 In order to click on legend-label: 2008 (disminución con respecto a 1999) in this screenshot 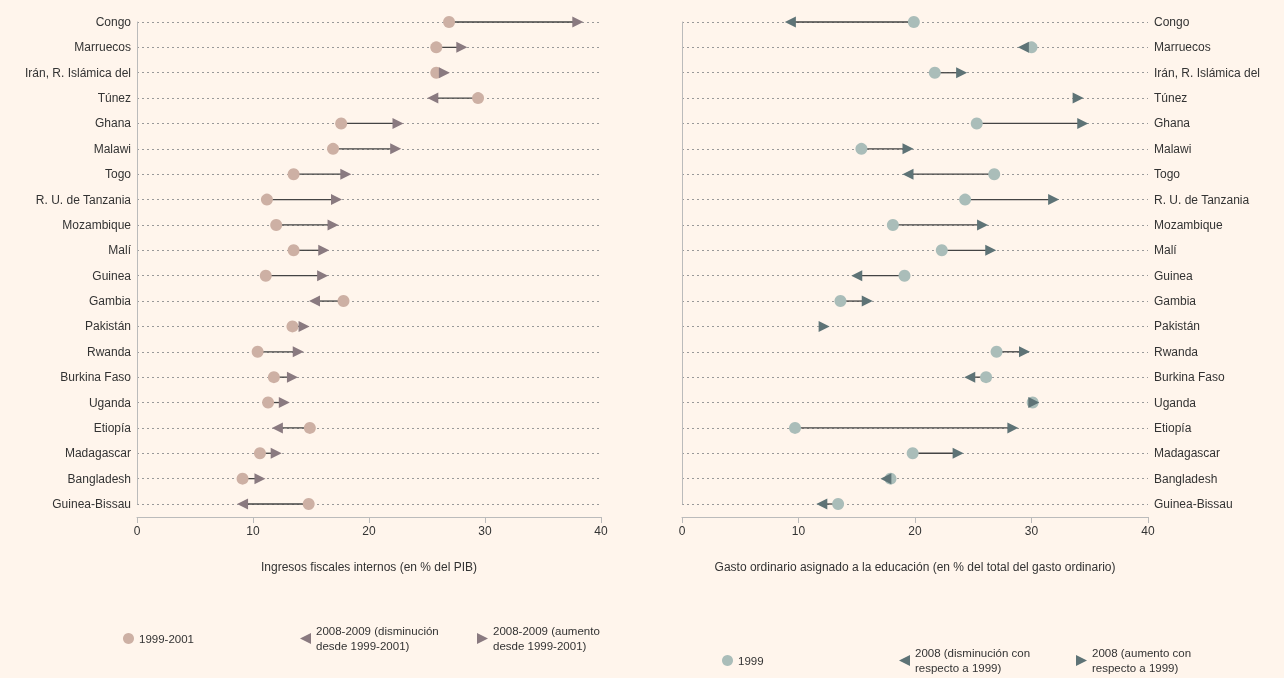, I will do `click(974, 660)`.